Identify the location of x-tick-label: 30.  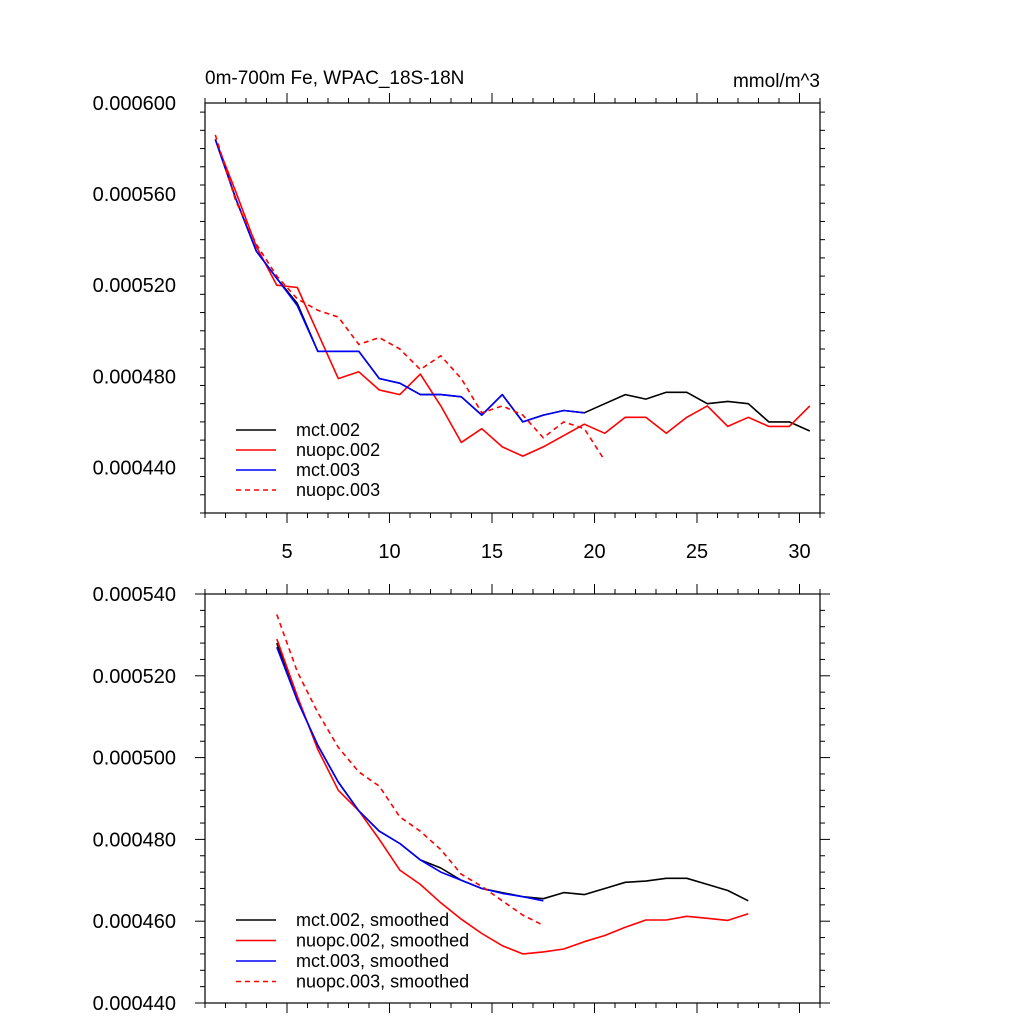
(799, 552).